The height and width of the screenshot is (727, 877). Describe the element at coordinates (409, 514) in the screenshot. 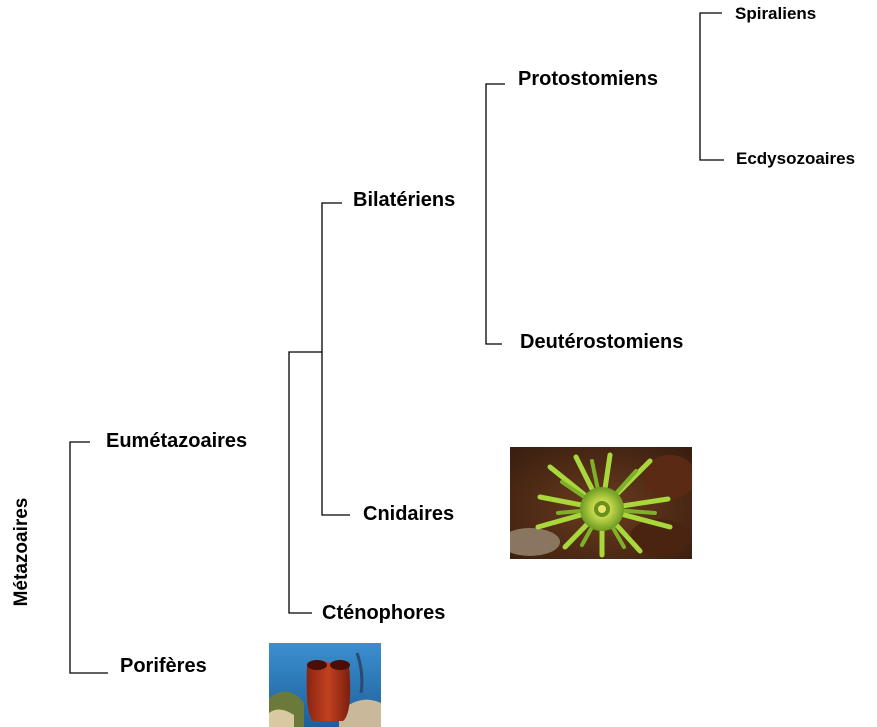

I see `taxon-cnidaires: Cnidaires` at that location.